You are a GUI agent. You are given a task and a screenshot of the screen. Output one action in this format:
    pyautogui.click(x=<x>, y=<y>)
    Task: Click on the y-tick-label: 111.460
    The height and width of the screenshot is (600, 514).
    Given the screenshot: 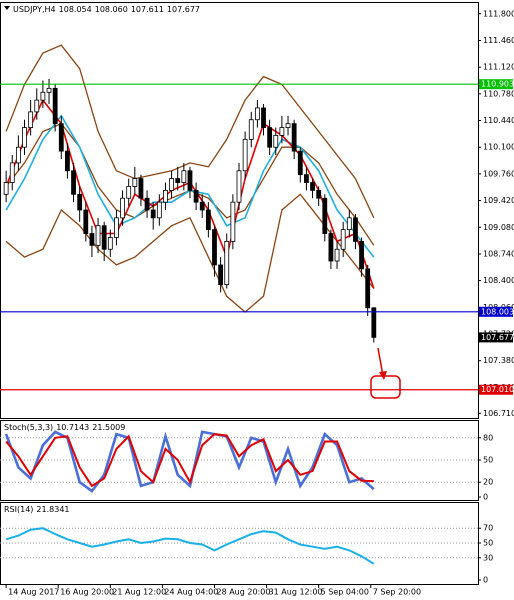 What is the action you would take?
    pyautogui.click(x=498, y=40)
    